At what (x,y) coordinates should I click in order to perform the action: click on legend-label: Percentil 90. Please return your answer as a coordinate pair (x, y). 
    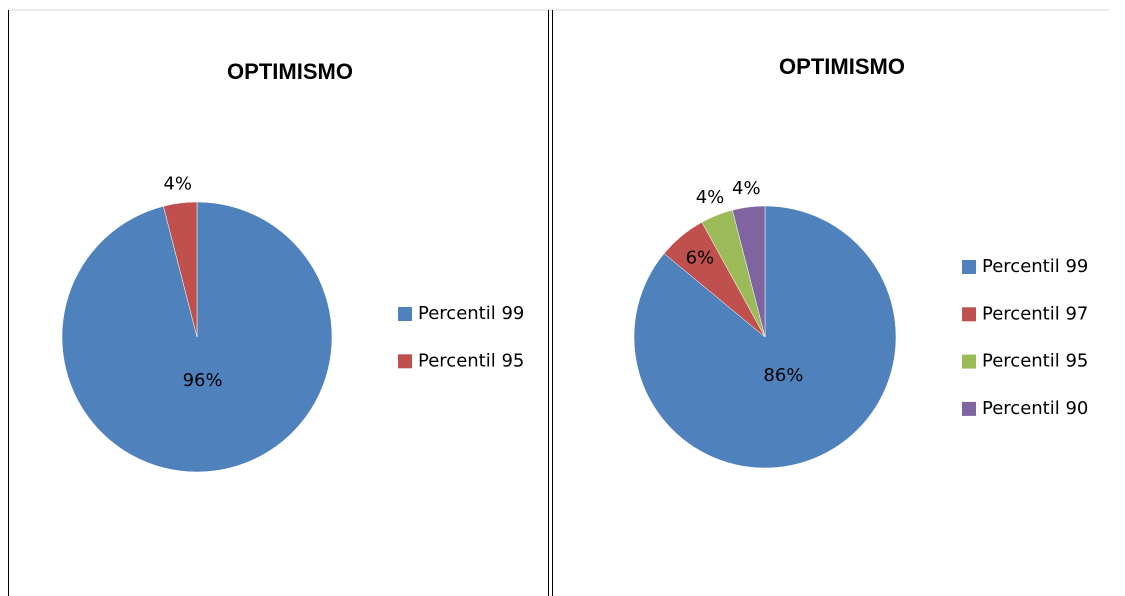
    Looking at the image, I should click on (1035, 408).